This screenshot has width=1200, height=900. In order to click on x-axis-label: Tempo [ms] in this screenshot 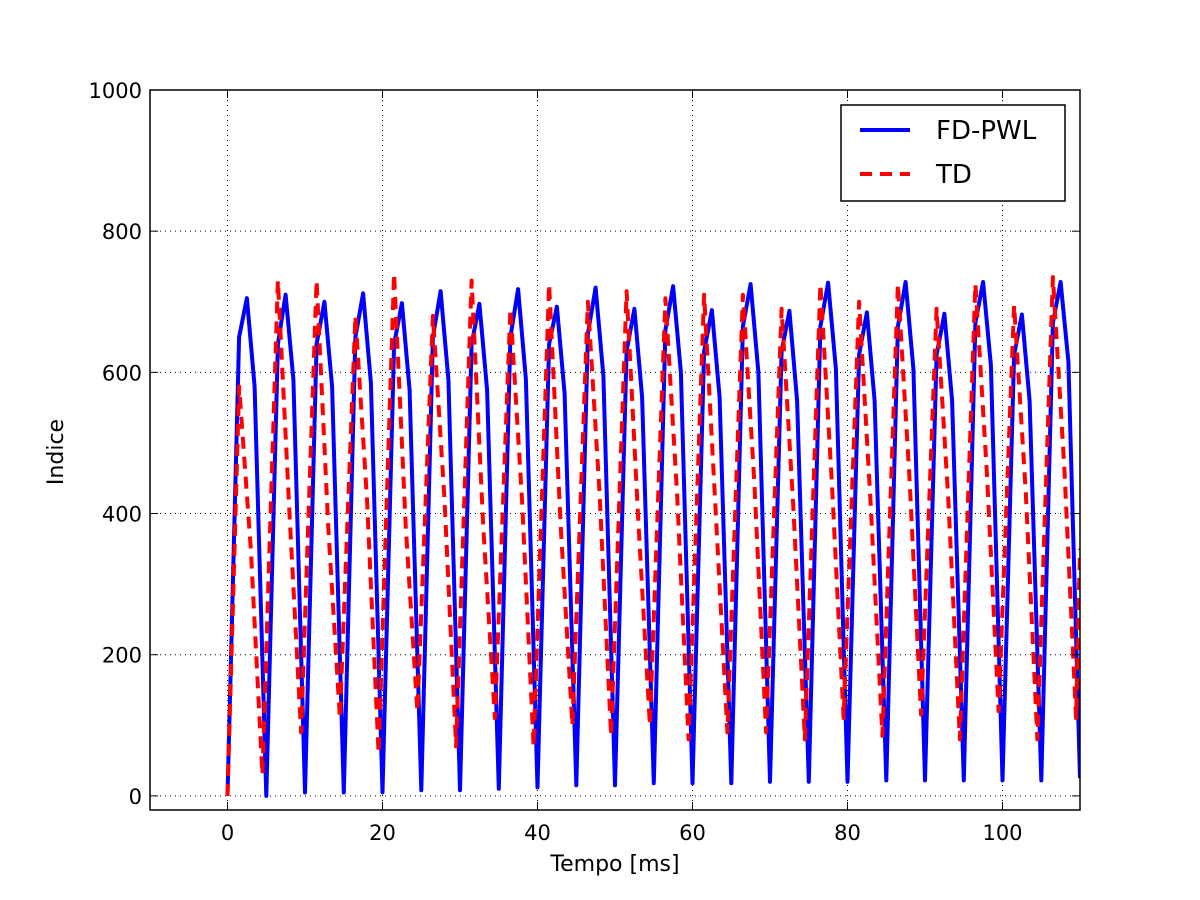, I will do `click(614, 864)`.